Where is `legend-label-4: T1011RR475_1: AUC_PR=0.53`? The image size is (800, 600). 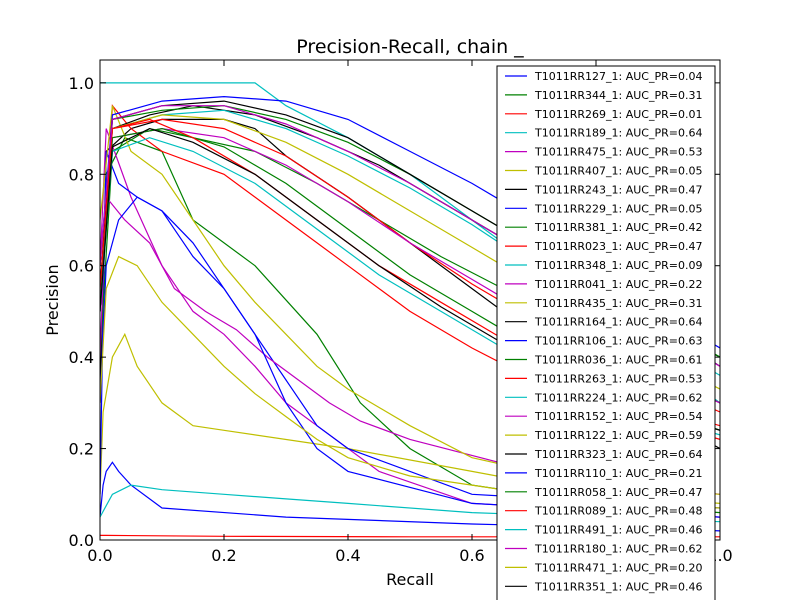 legend-label-4: T1011RR475_1: AUC_PR=0.53 is located at coordinates (618, 152).